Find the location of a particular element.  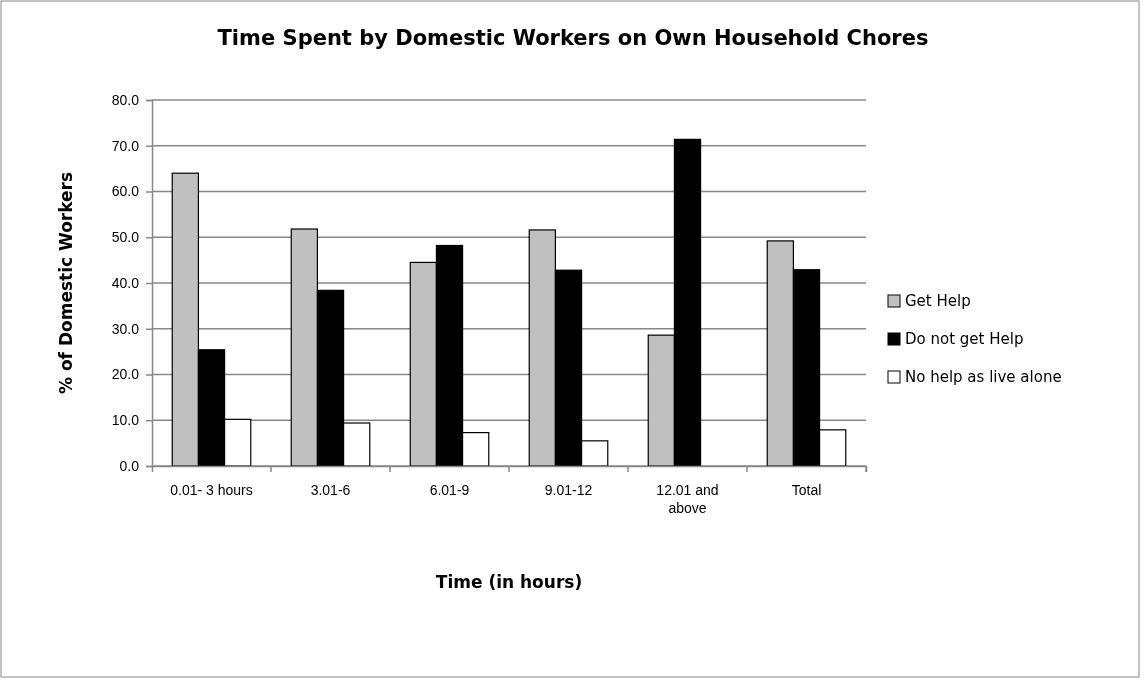

chart-title: Time Spent by Domestic Workers on Own Household Chores is located at coordinates (573, 38).